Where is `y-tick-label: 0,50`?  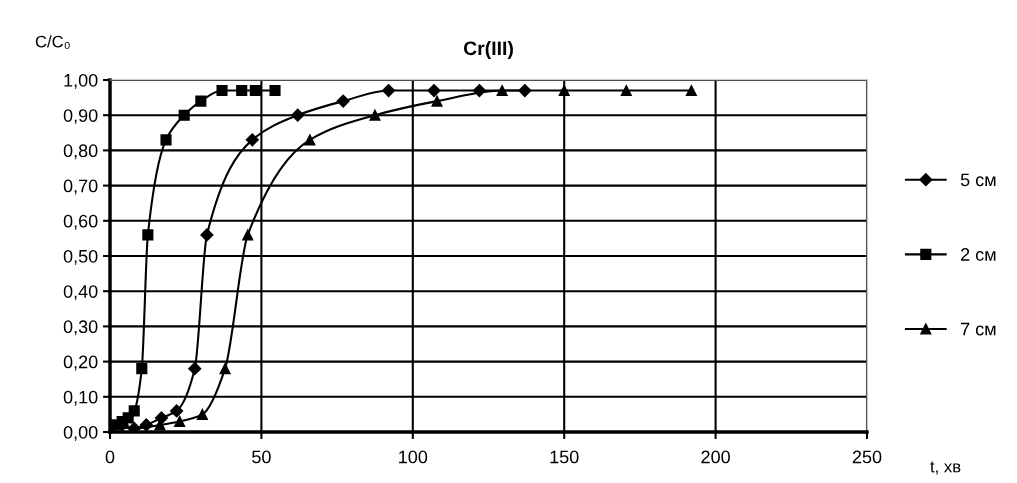 y-tick-label: 0,50 is located at coordinates (80, 257).